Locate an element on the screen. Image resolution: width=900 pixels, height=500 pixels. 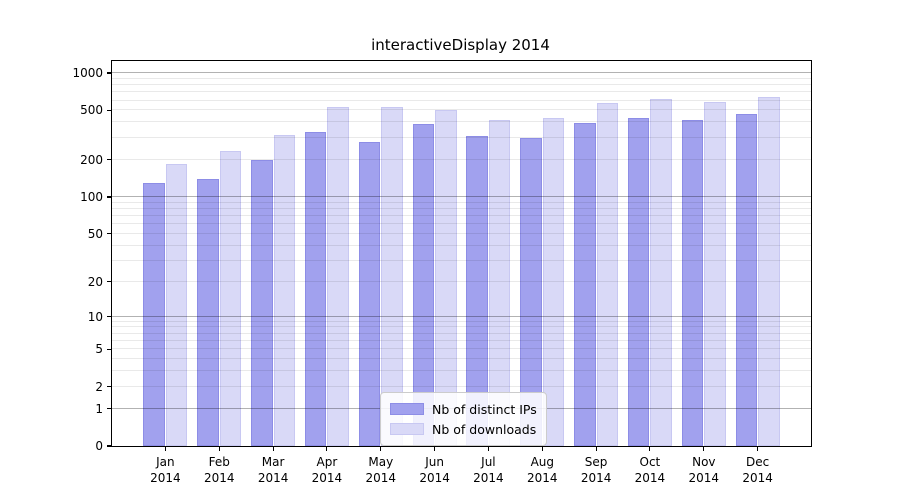
x-tick-label-may-2014: May 2014 is located at coordinates (381, 470).